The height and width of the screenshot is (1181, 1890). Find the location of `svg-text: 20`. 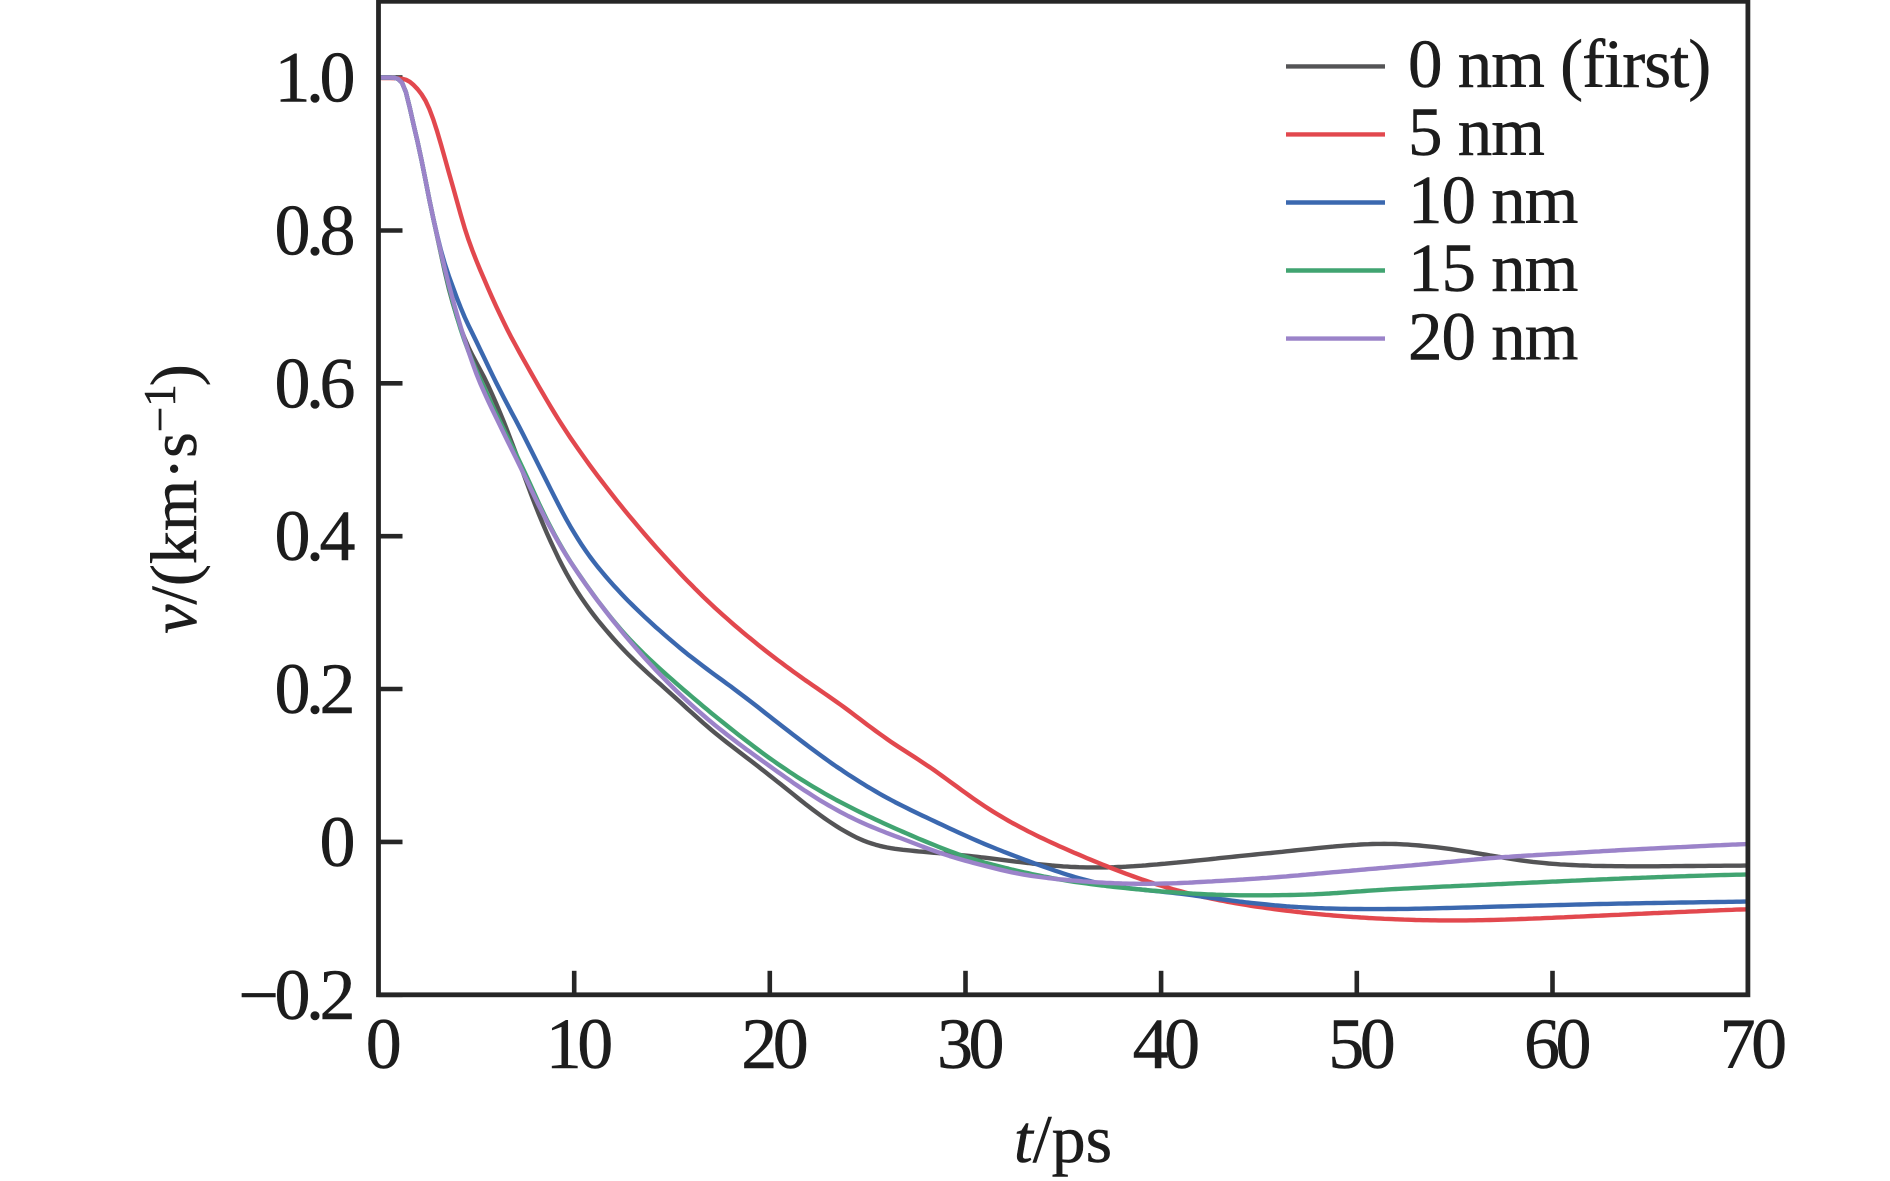

svg-text: 20 is located at coordinates (774, 1044).